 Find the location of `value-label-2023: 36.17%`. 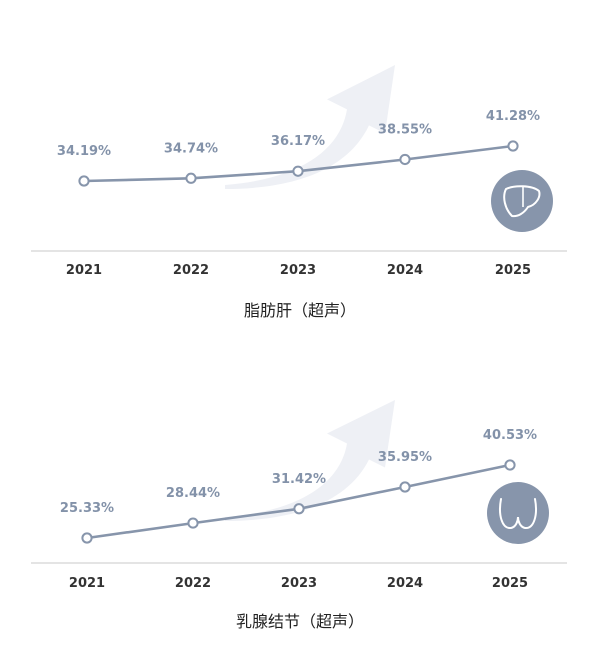

value-label-2023: 36.17% is located at coordinates (298, 141).